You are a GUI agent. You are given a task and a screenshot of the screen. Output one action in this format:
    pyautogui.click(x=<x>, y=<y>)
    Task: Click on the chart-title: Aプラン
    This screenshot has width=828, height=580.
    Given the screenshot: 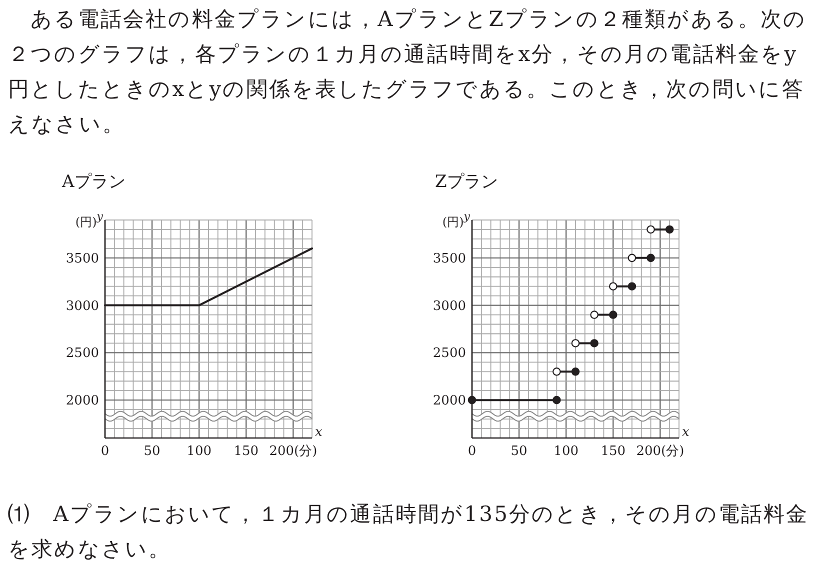 What is the action you would take?
    pyautogui.click(x=93, y=182)
    